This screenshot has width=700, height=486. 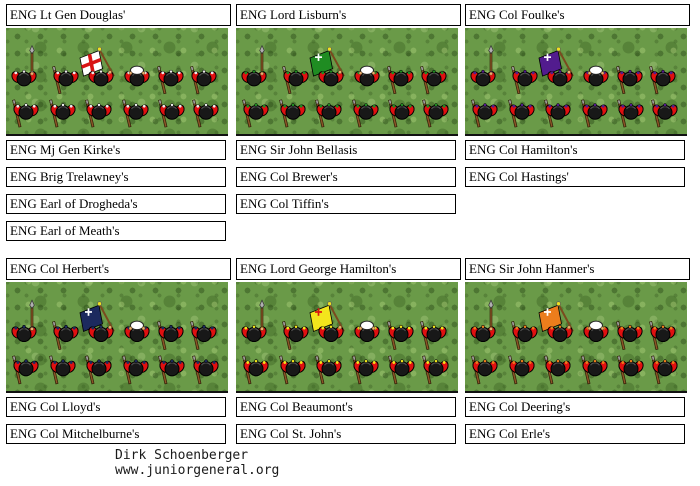 What do you see at coordinates (577, 15) in the screenshot?
I see `unit-title-box: ENG Col Foulke's` at bounding box center [577, 15].